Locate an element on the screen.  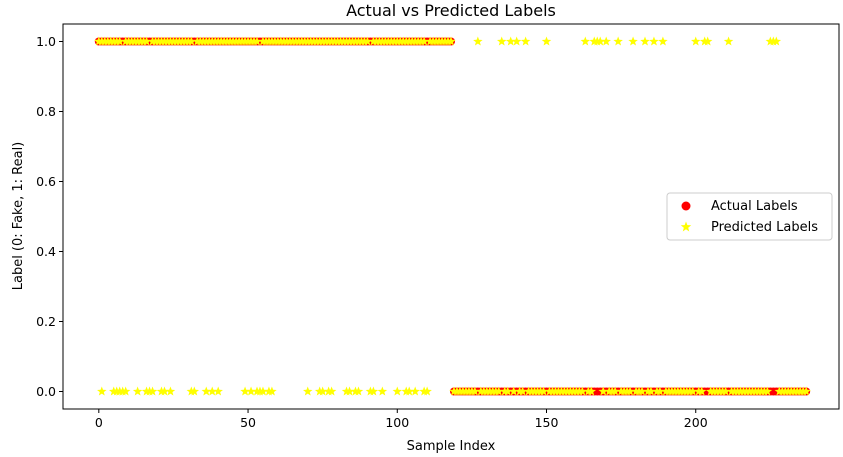
legend-label-predicted: Predicted Labels is located at coordinates (764, 227).